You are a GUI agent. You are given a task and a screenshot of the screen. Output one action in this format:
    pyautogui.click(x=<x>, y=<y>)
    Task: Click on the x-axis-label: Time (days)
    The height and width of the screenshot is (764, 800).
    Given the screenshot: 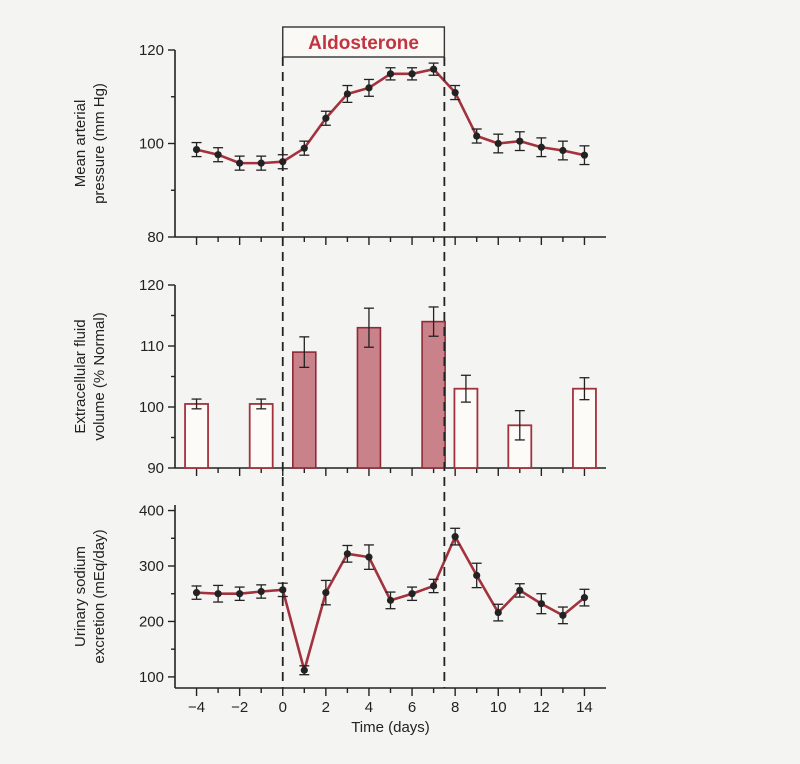 What is the action you would take?
    pyautogui.click(x=390, y=727)
    